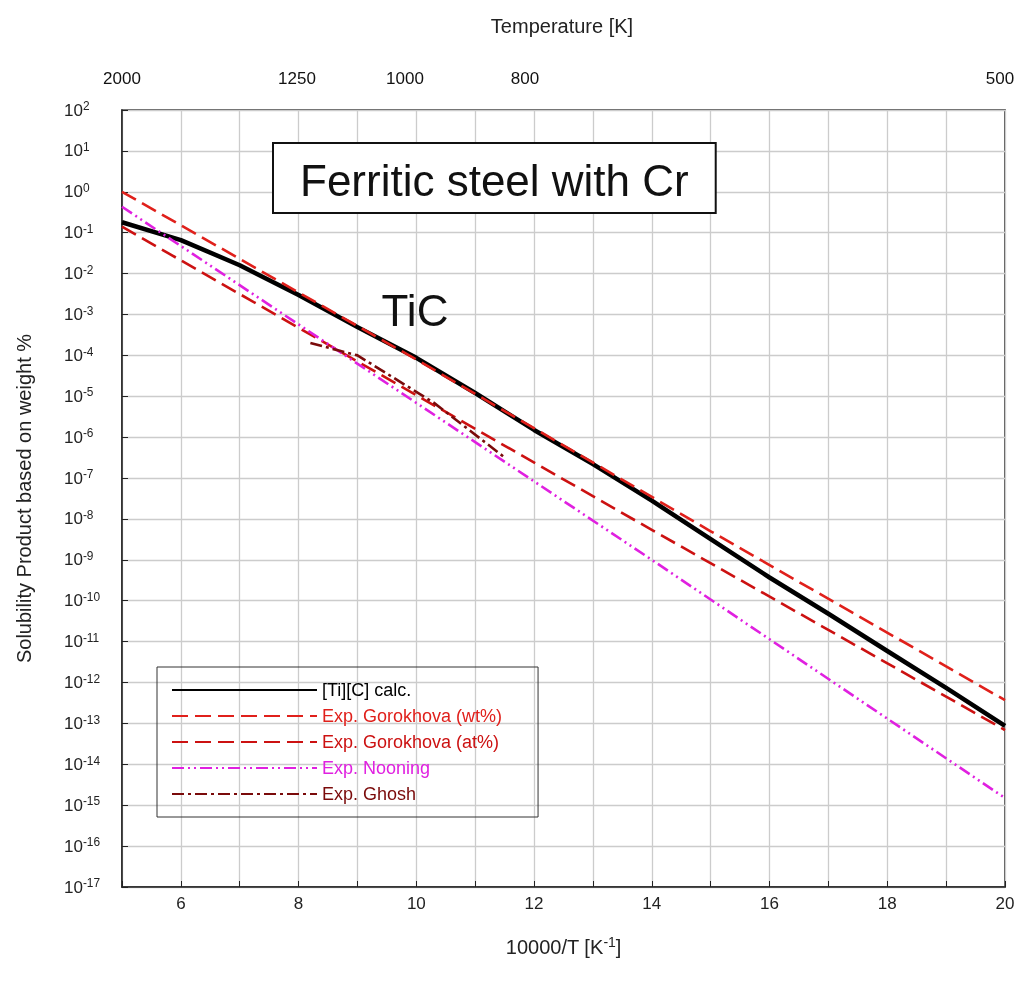 The image size is (1023, 989). Describe the element at coordinates (411, 742) in the screenshot. I see `text: Exp. Gorokhova (at%)` at that location.